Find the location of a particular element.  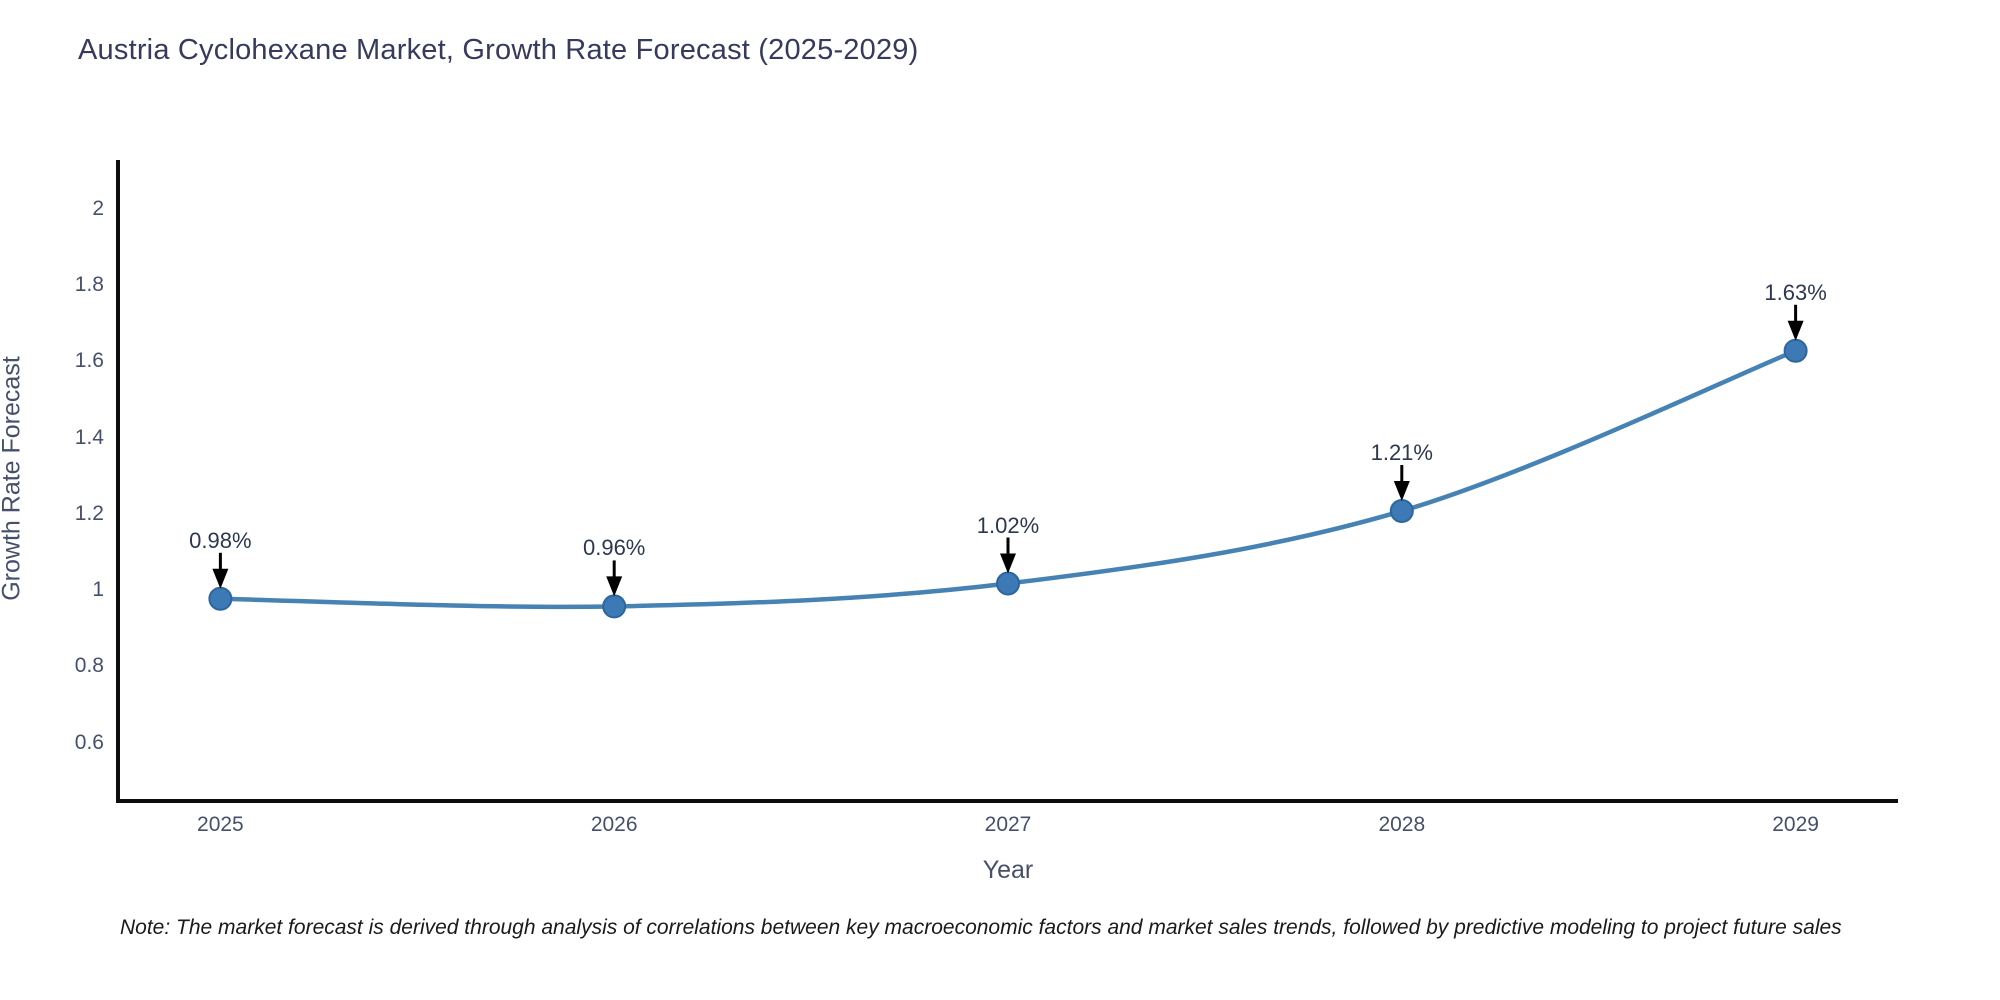

y-tick-label: 0.6 is located at coordinates (89, 742).